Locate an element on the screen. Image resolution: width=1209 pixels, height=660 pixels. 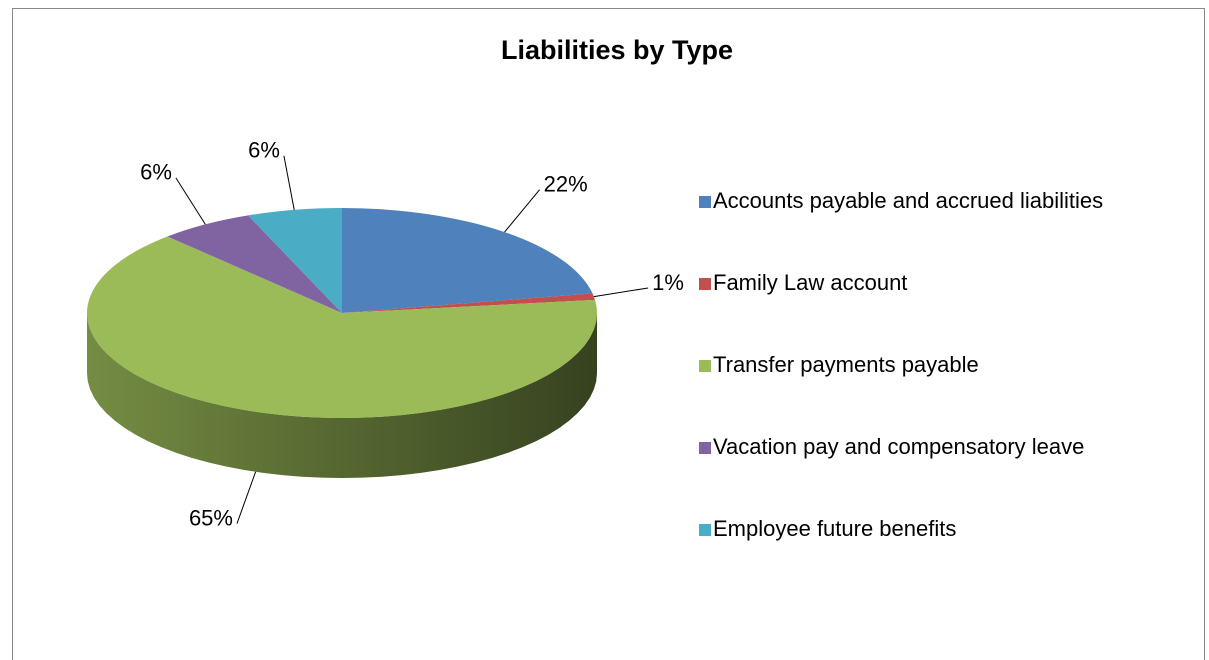
legend-label: Accounts payable and accrued liabilities is located at coordinates (908, 200).